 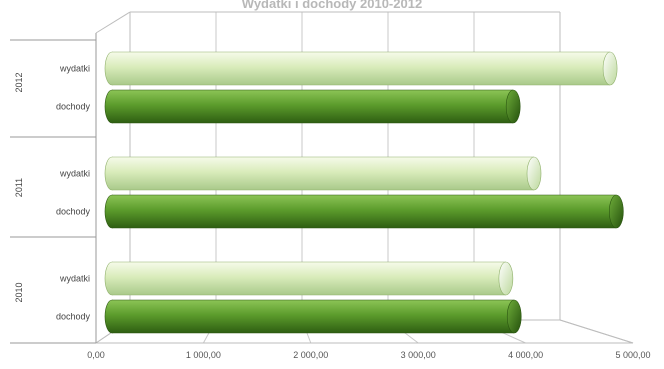 I want to click on bar-2012-wydatki, so click(x=361, y=68).